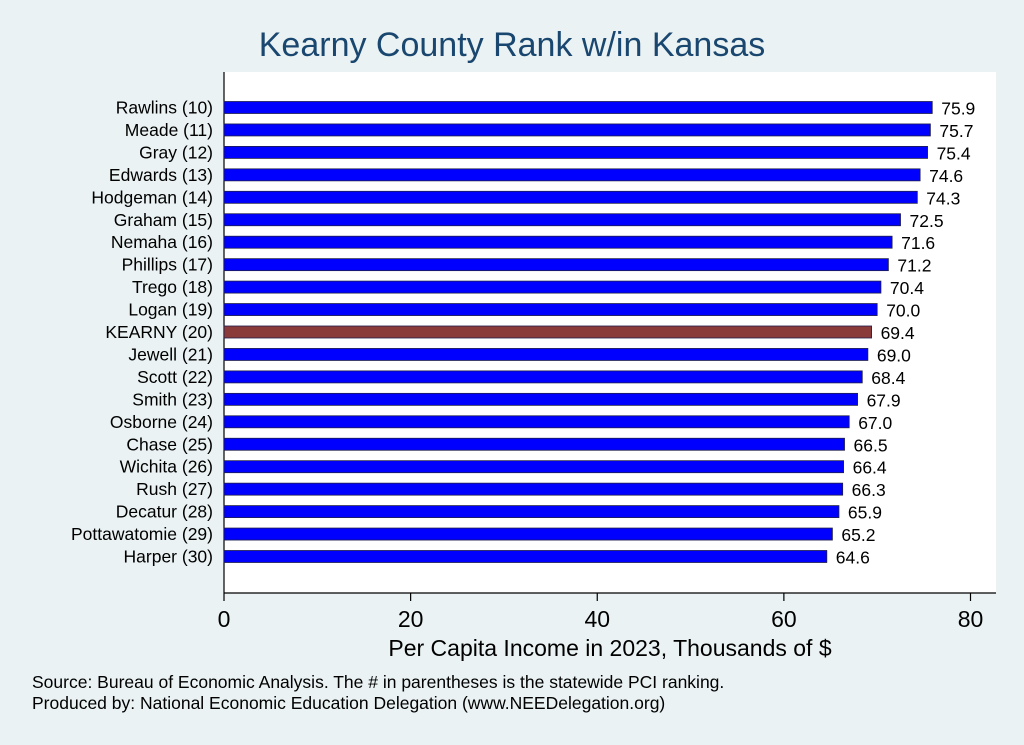 This screenshot has height=745, width=1024. I want to click on category-label: Trego (18), so click(172, 287).